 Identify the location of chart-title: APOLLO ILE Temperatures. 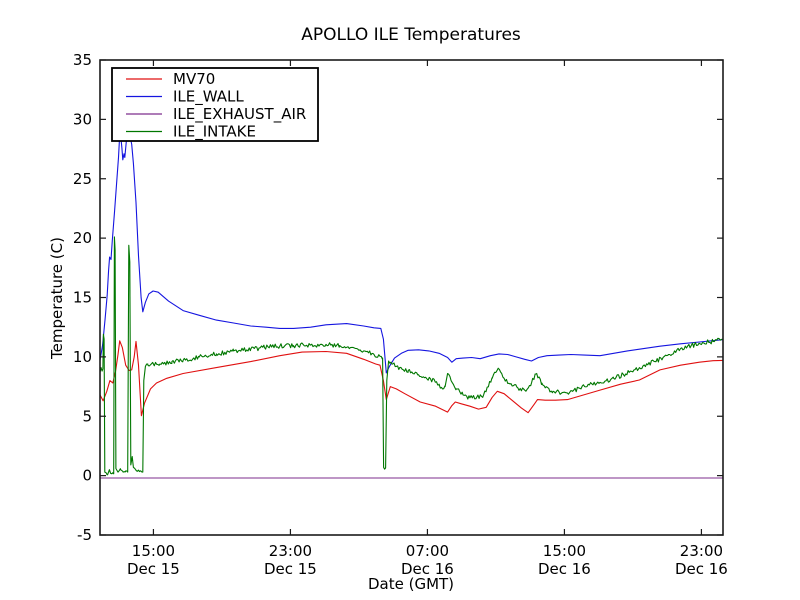
(411, 35).